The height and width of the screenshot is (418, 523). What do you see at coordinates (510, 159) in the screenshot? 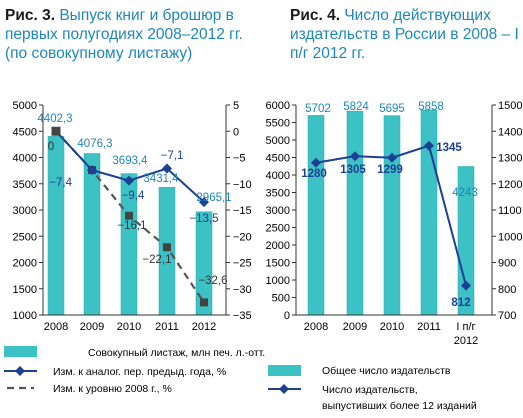
I see `chart2-right-tick-label: 1300` at bounding box center [510, 159].